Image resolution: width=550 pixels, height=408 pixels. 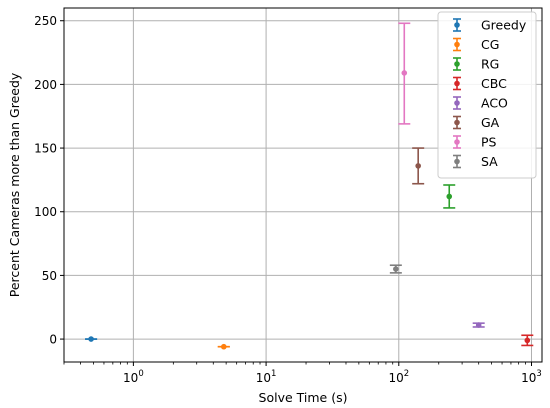 I want to click on errorbar-point-cbc, so click(x=527, y=340).